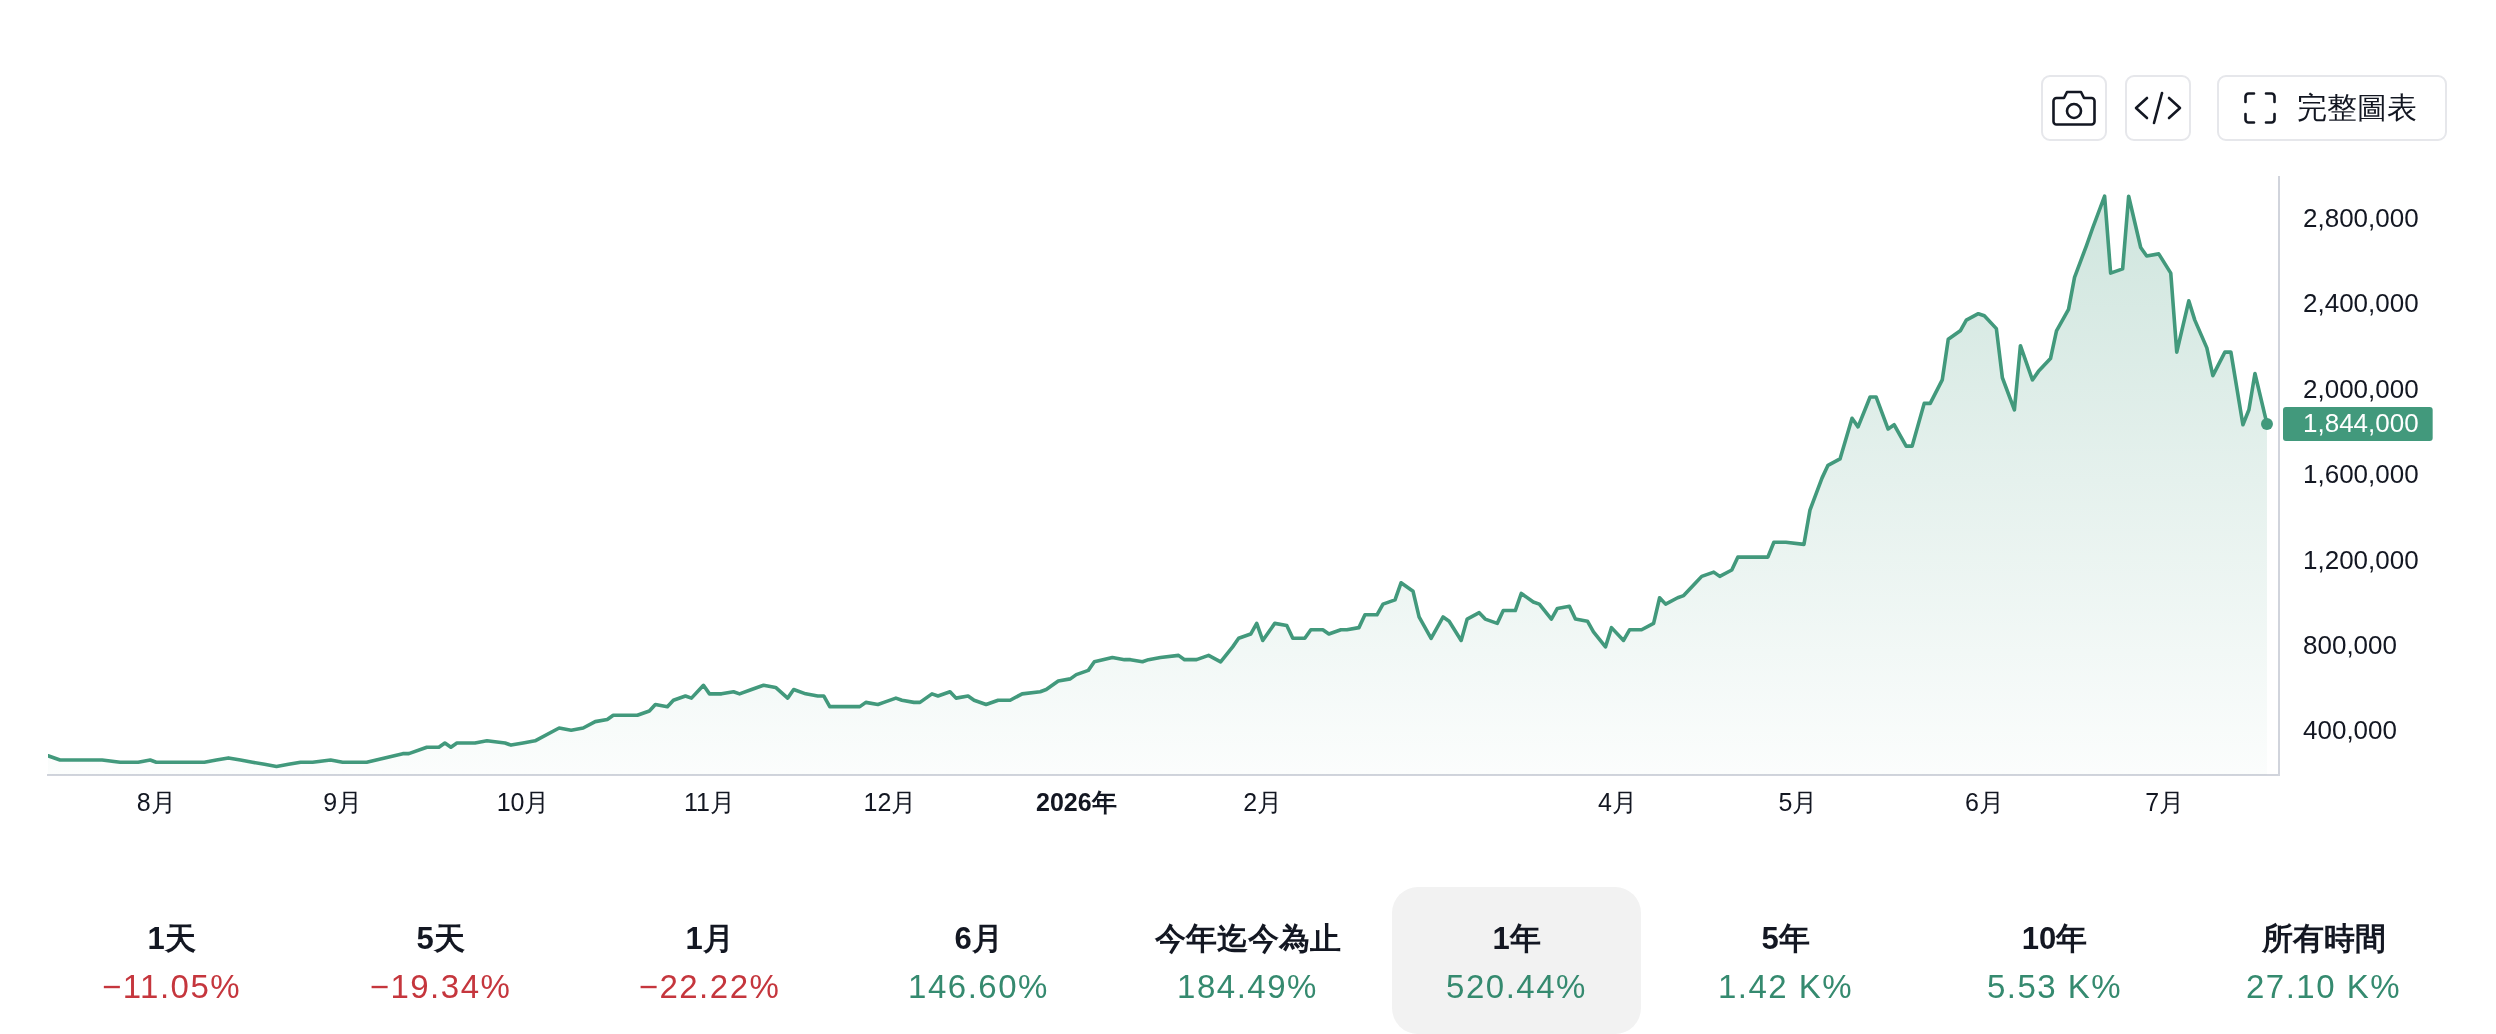 The image size is (2496, 1034). I want to click on text: 146.60%, so click(978, 986).